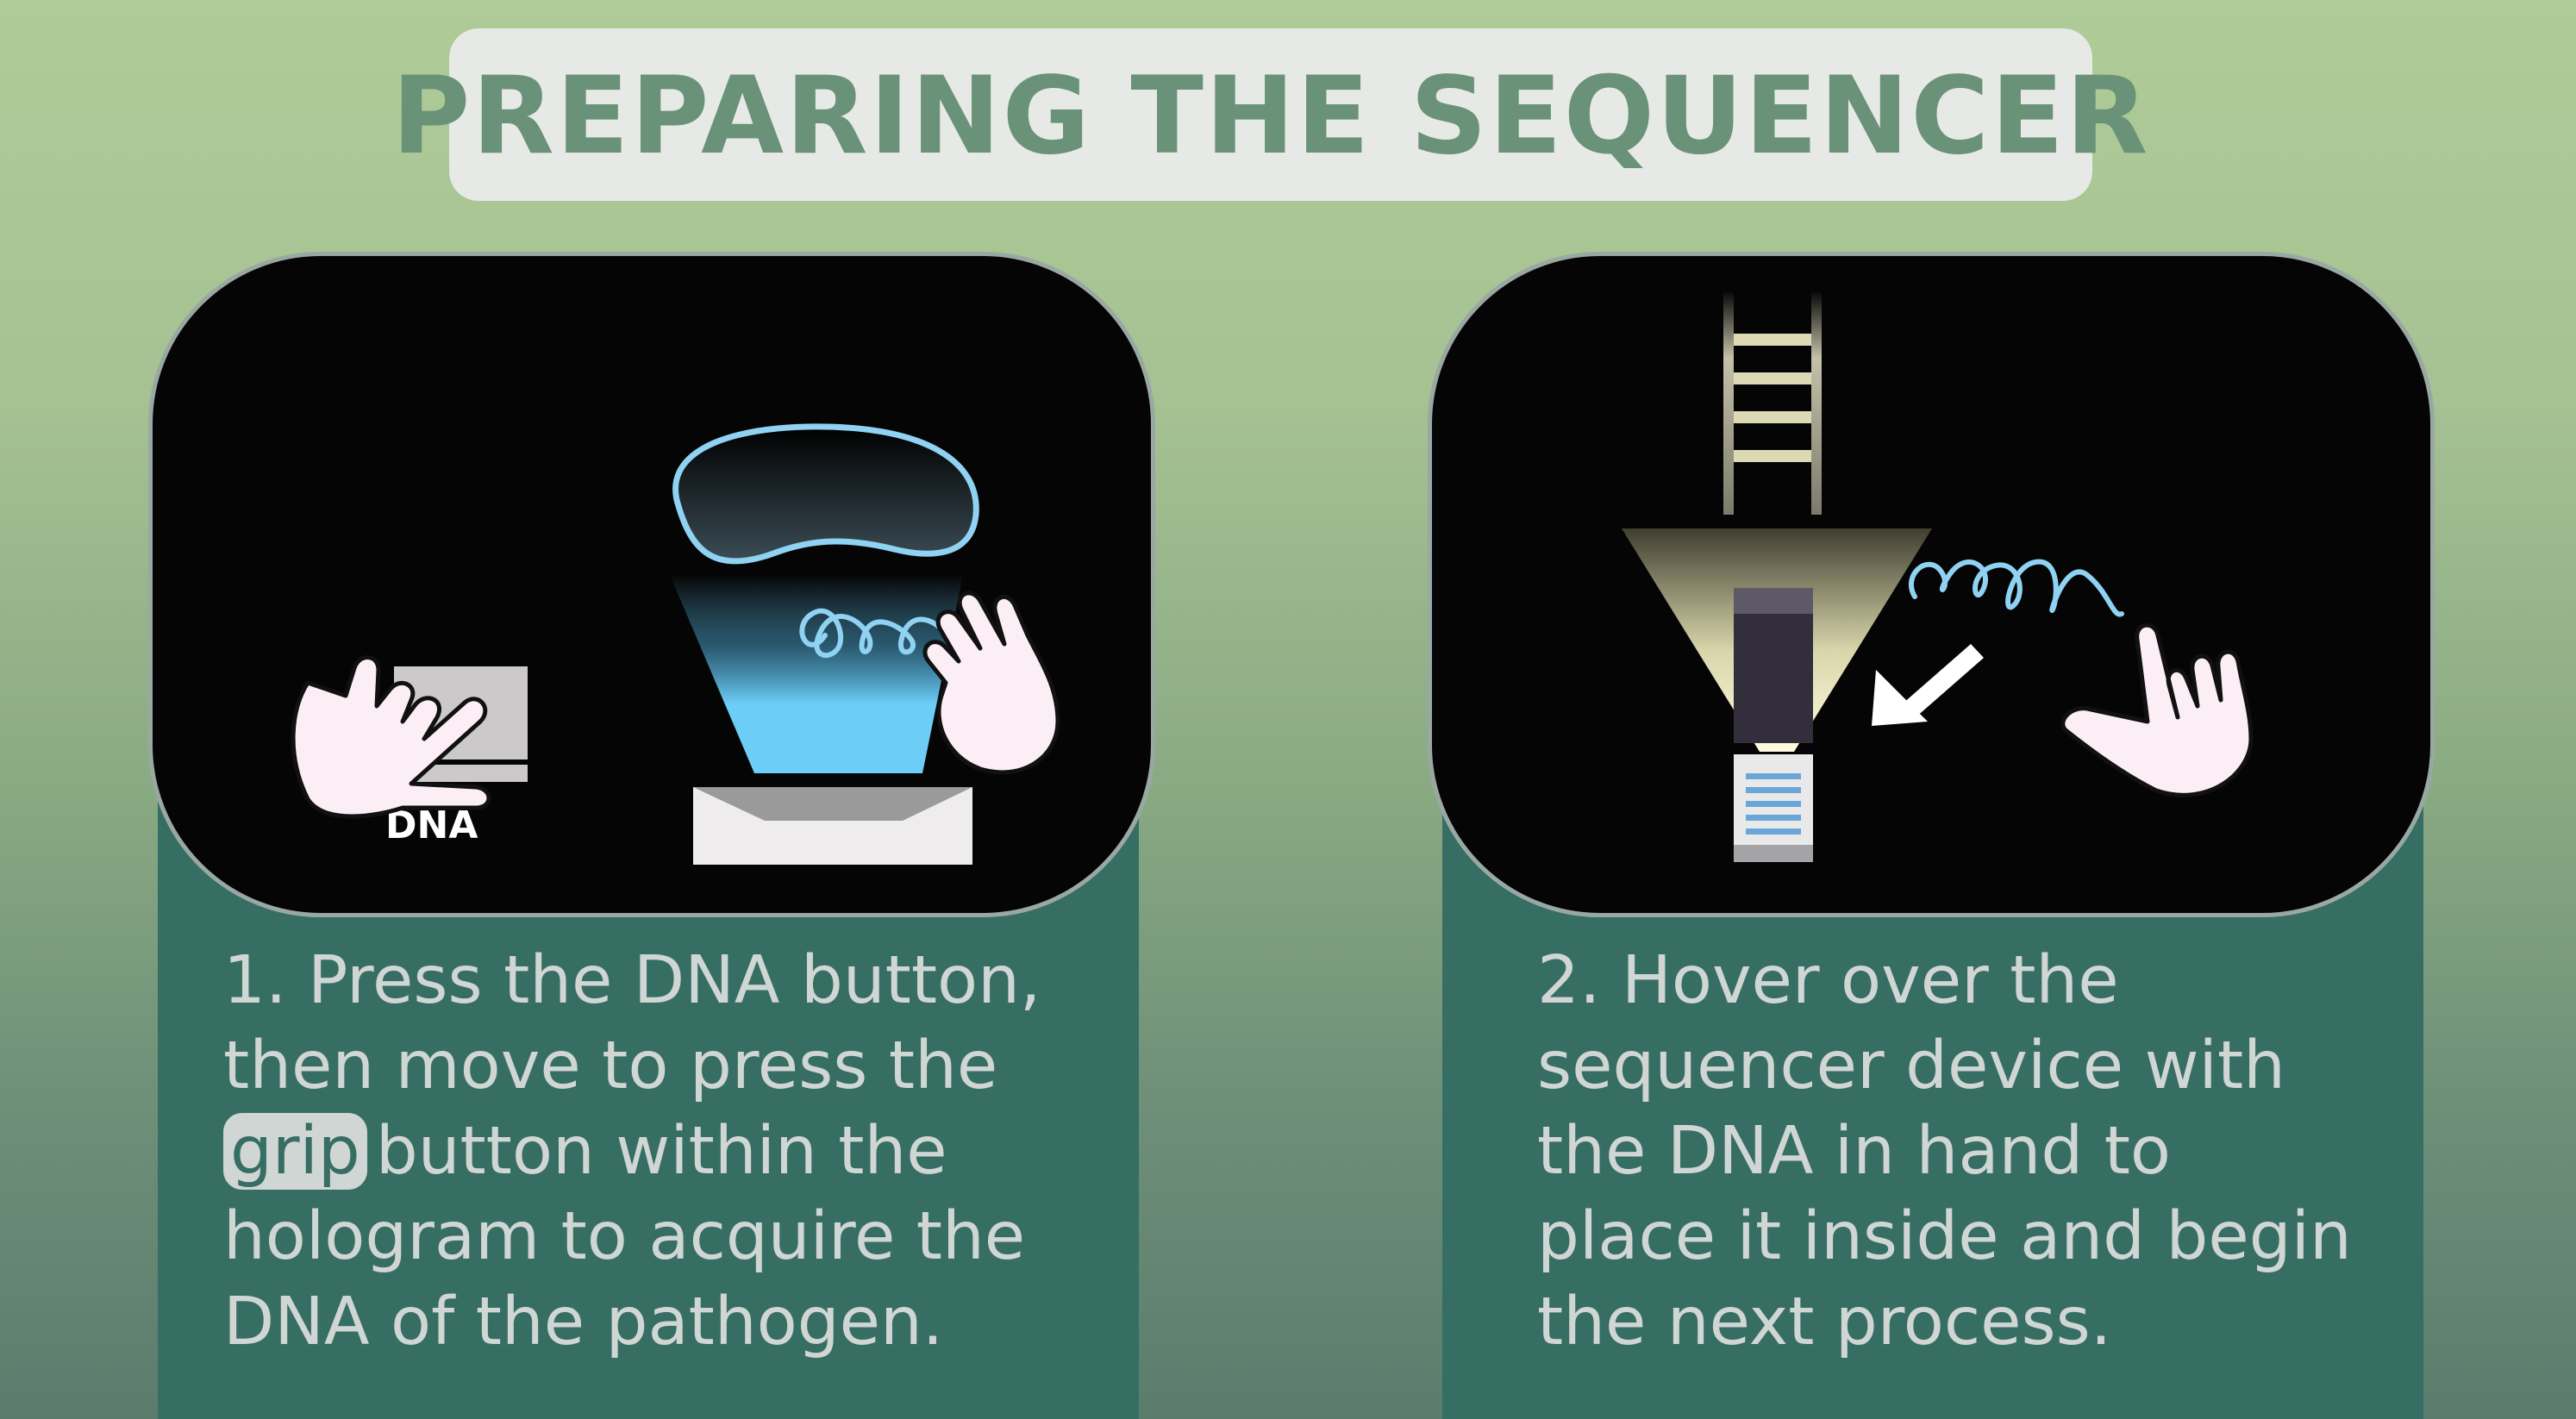  What do you see at coordinates (431, 825) in the screenshot?
I see `dna-button-label: DNA` at bounding box center [431, 825].